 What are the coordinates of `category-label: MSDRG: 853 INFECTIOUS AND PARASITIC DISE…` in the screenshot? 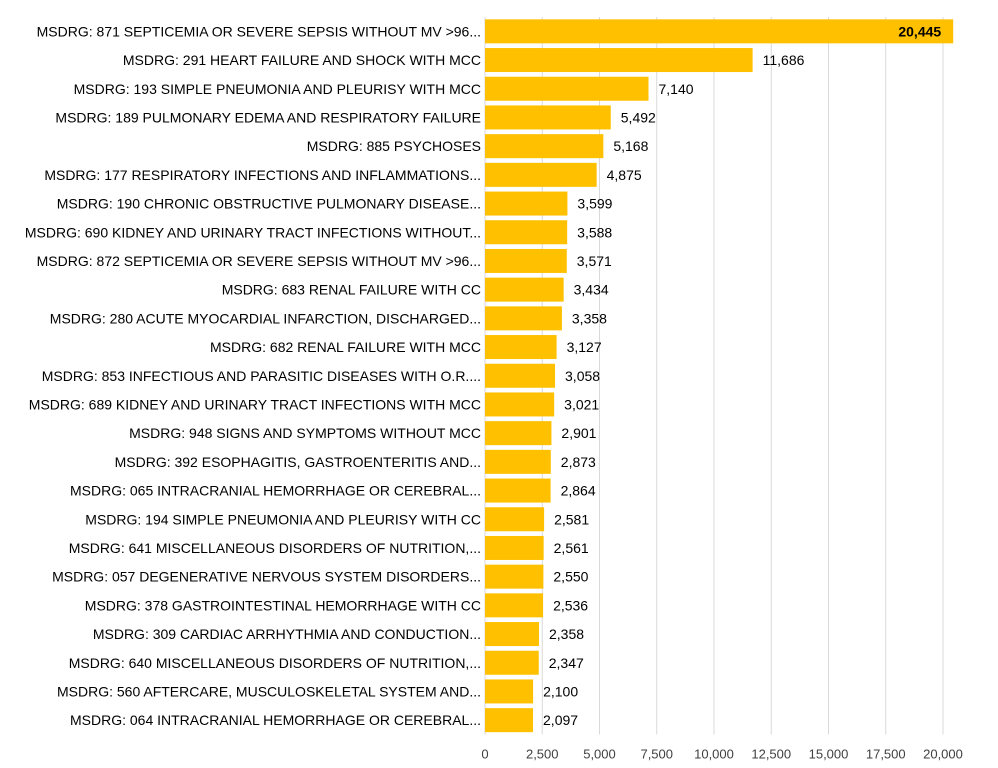 It's located at (261, 376).